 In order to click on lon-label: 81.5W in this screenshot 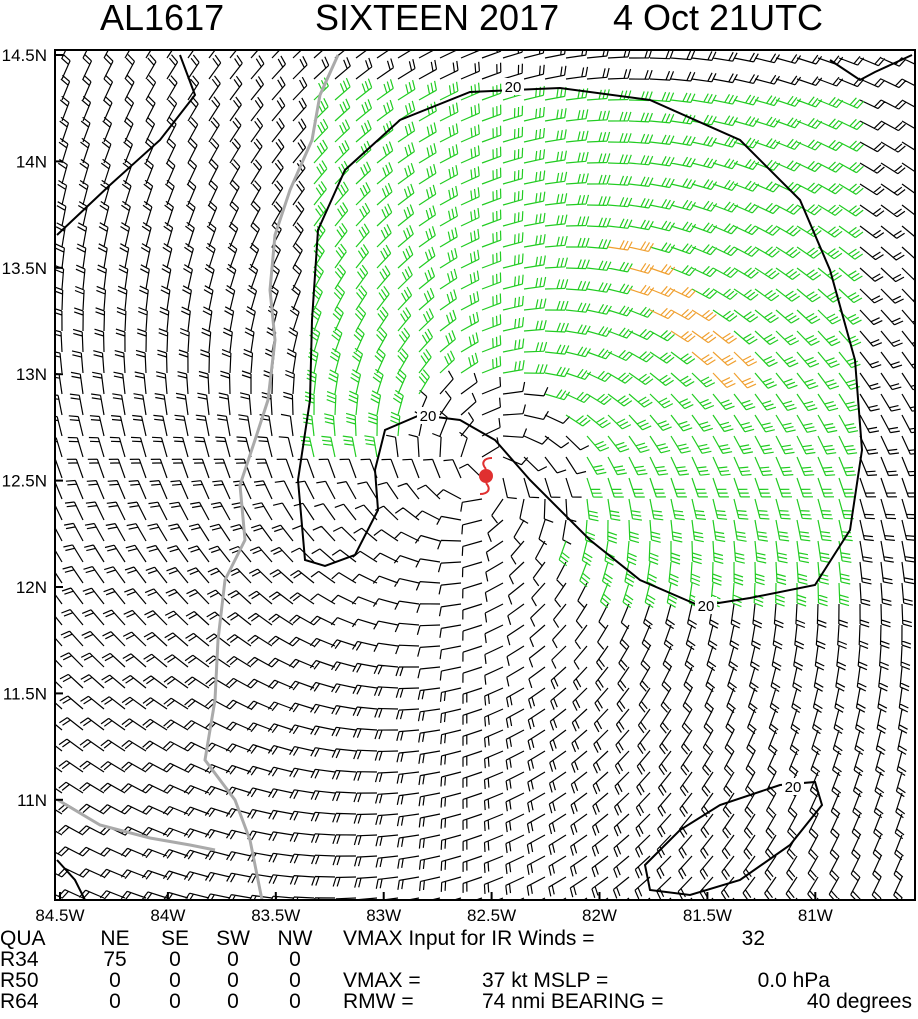, I will do `click(707, 915)`.